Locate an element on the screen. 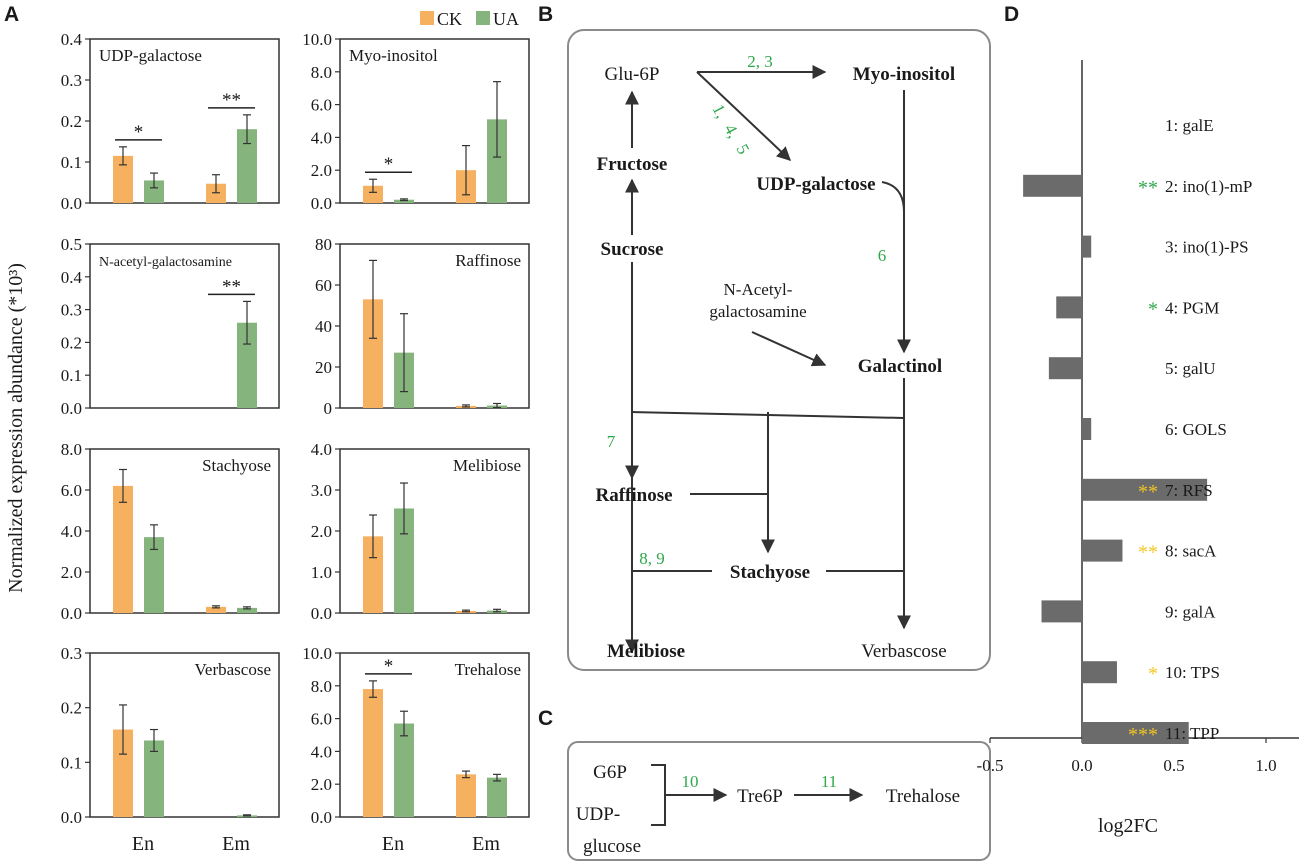 This screenshot has height=866, width=1299. node-stachyose: Stachyose is located at coordinates (770, 572).